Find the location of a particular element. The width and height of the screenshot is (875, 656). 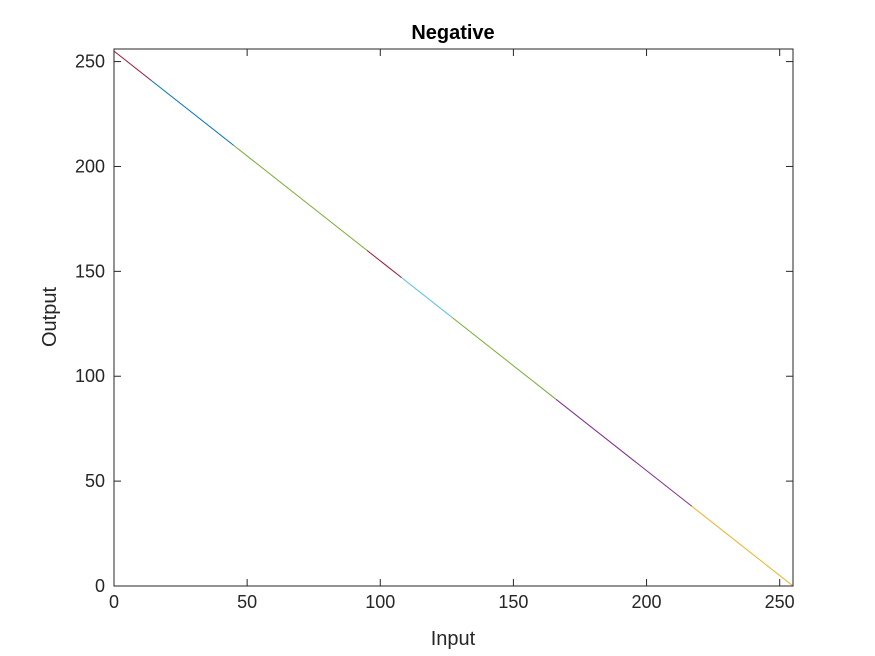

y-tick-label-50: 50 is located at coordinates (95, 481).